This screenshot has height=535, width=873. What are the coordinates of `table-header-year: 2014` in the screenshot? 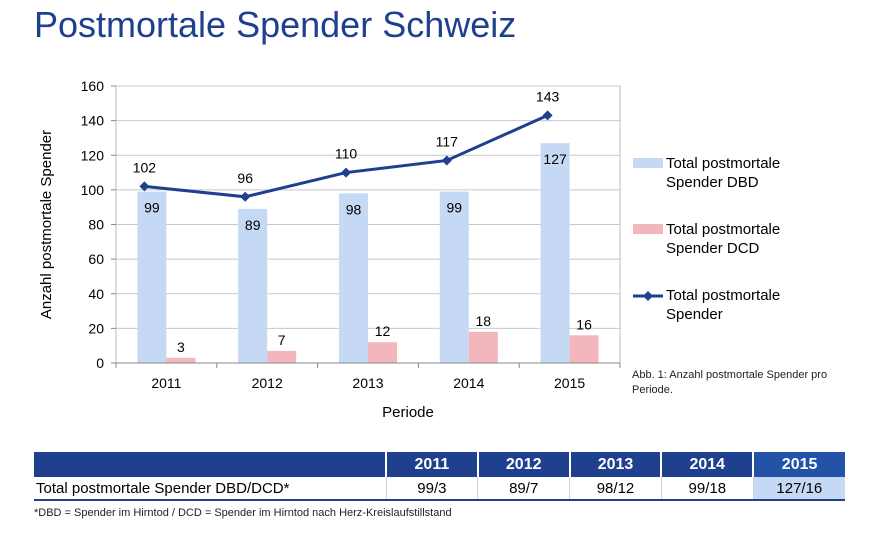 It's located at (707, 464).